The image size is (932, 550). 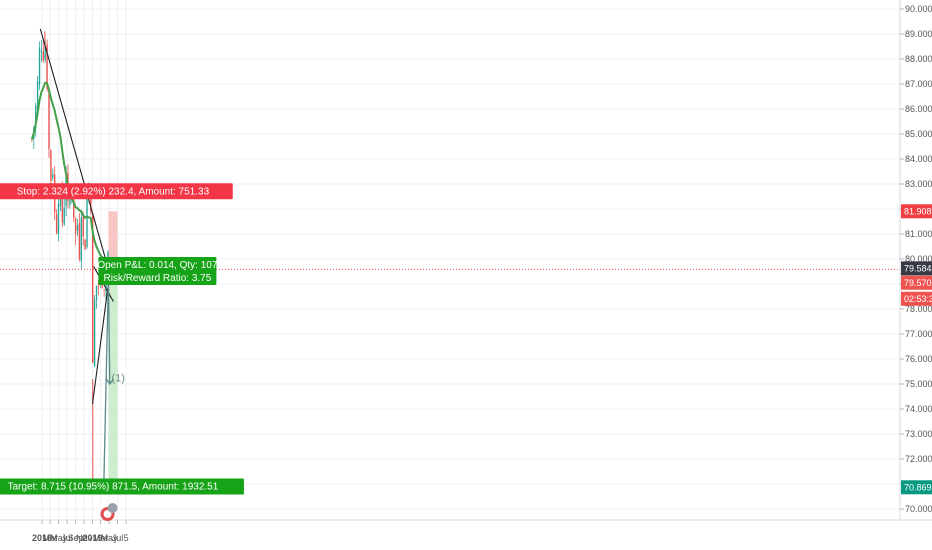 I want to click on risk-reward-label: Risk/Reward Ratio: 3.75, so click(x=157, y=278).